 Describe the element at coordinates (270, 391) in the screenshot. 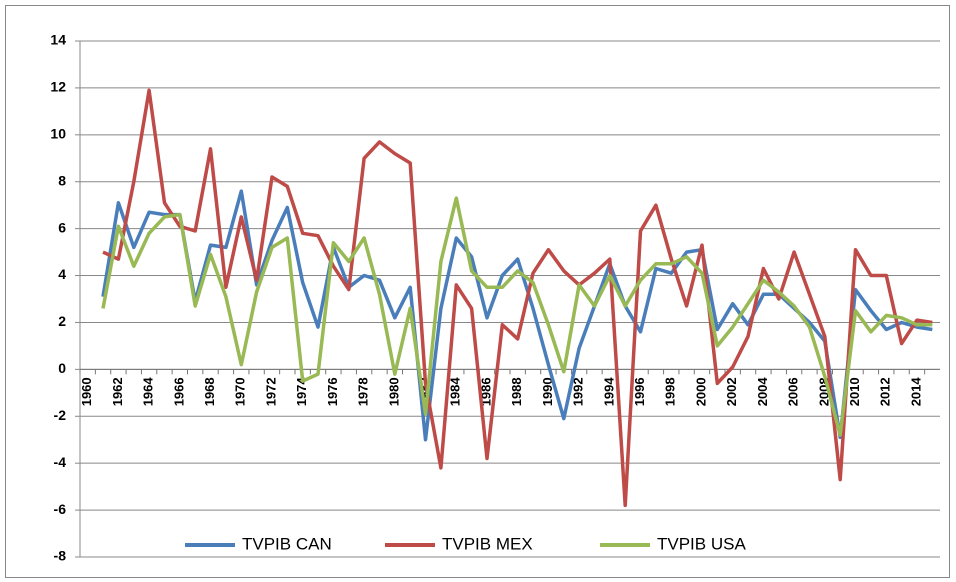

I see `x-tick-label: 1972` at that location.